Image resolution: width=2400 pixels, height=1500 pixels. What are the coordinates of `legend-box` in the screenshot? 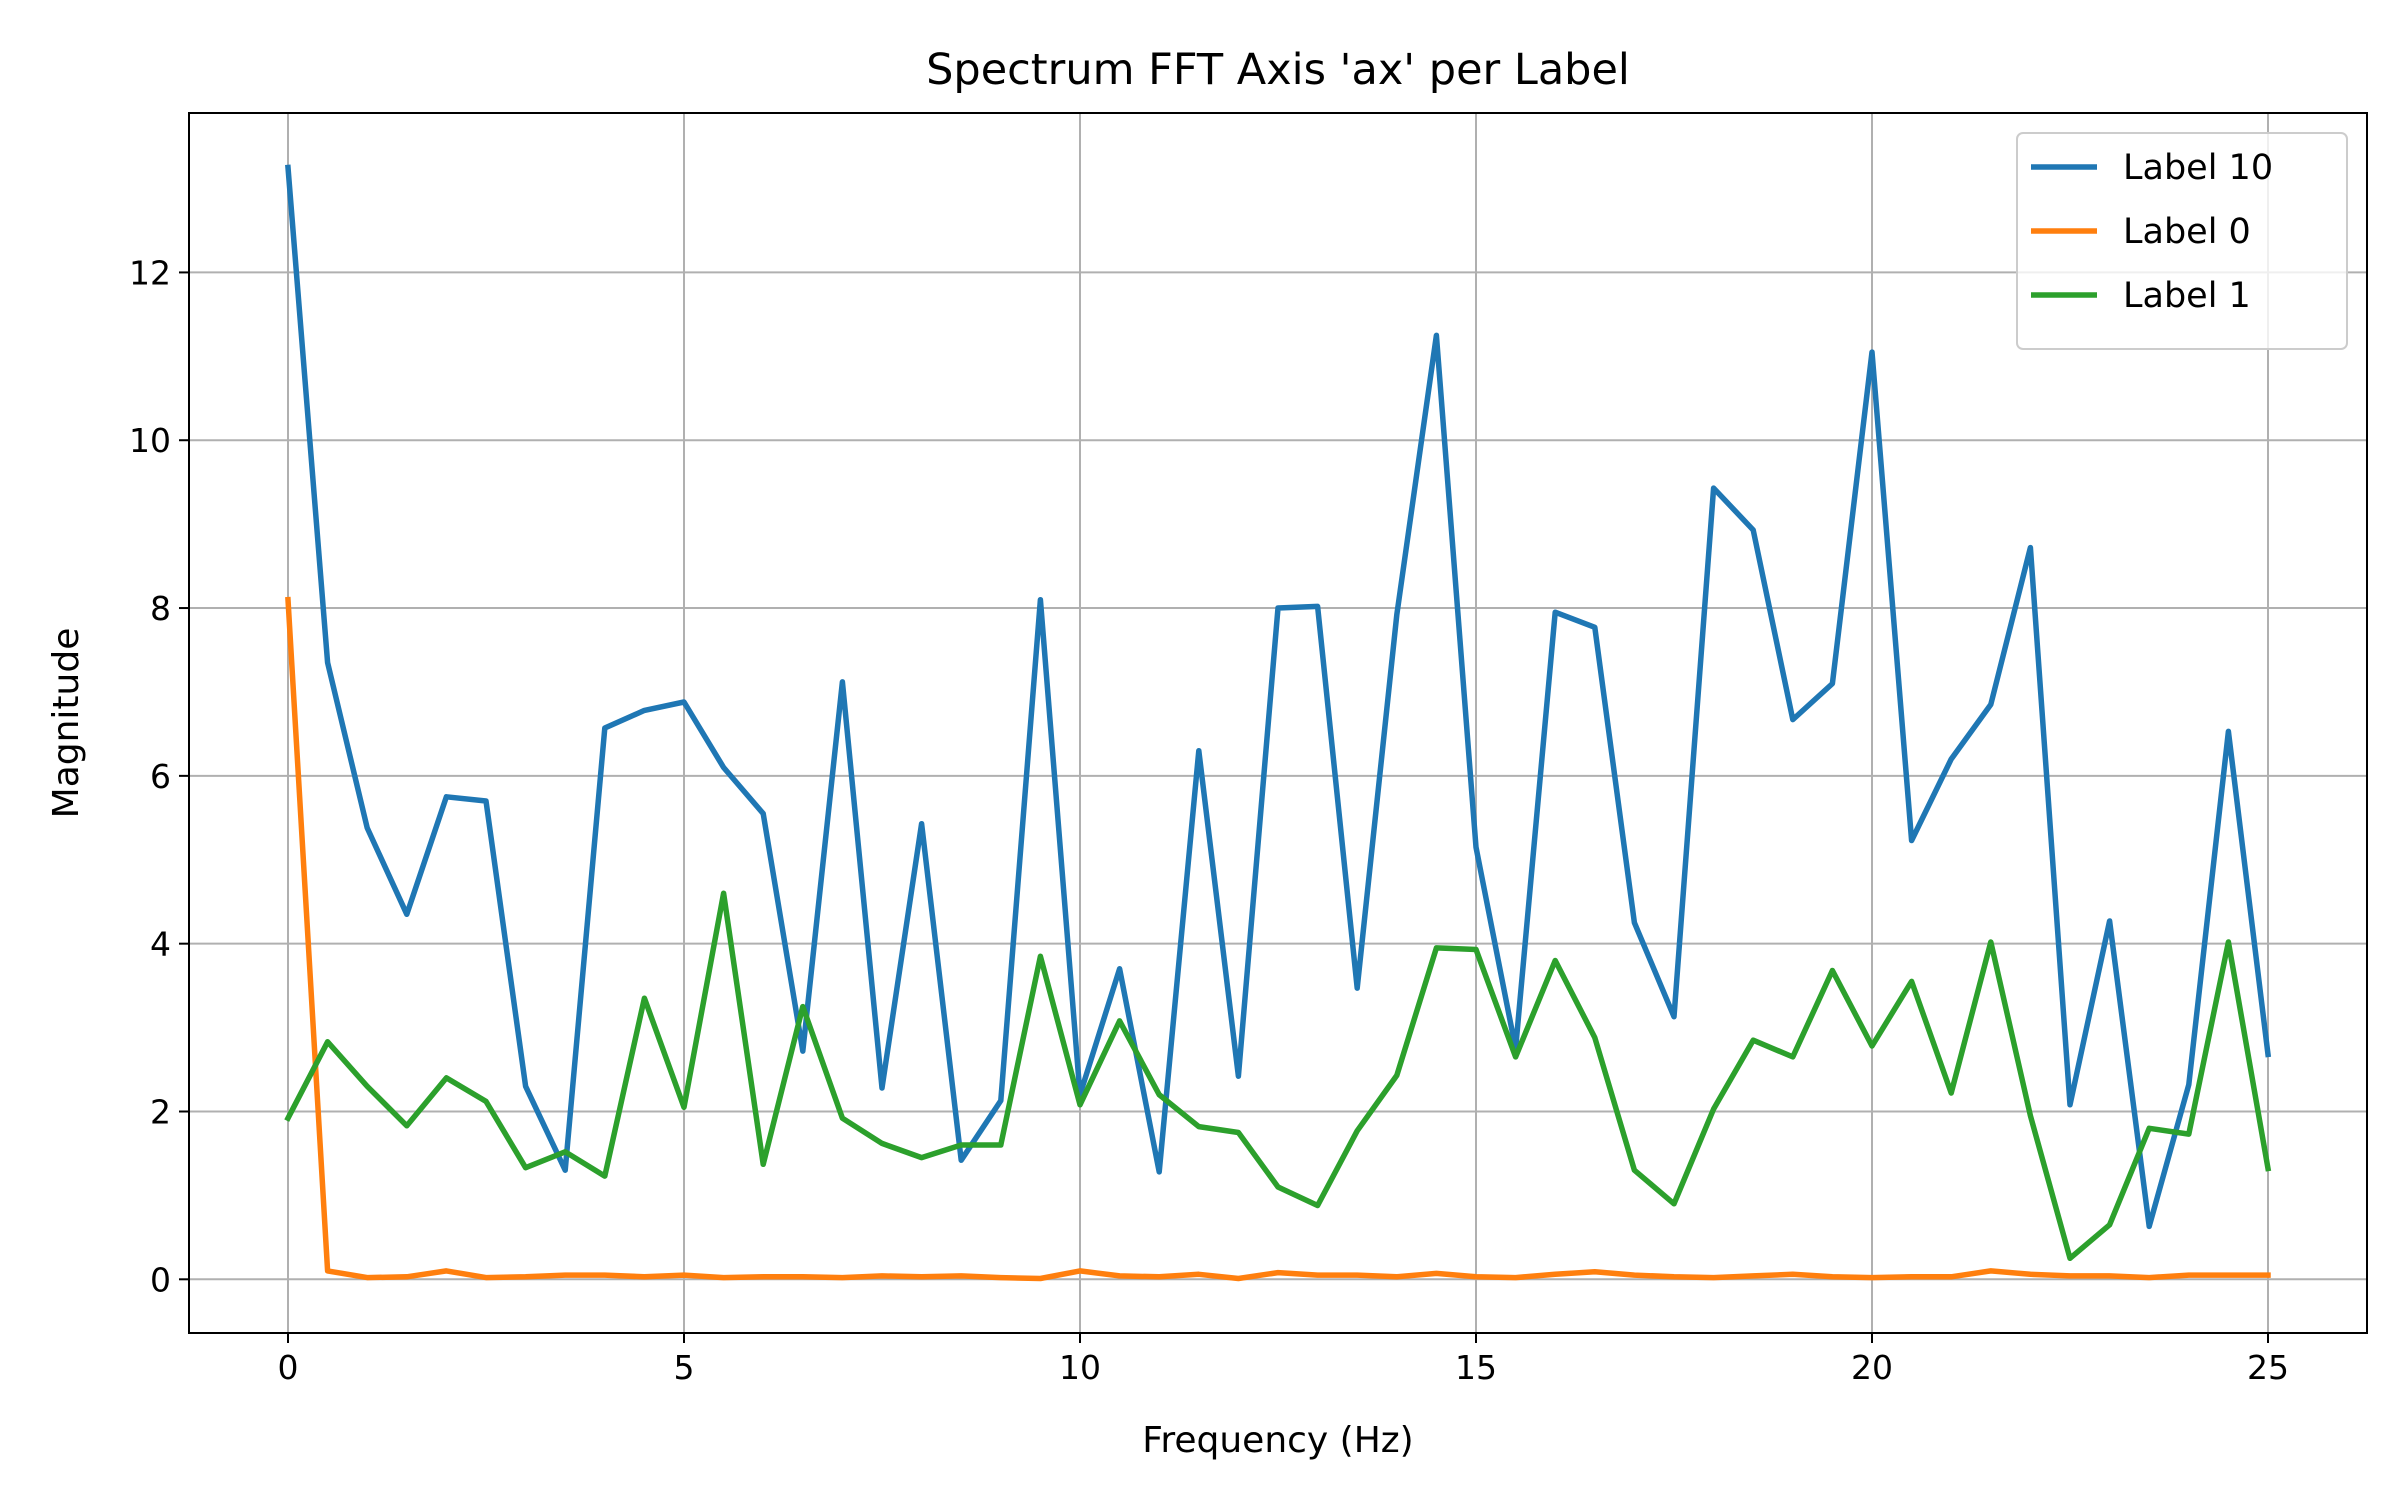 It's located at (2182, 241).